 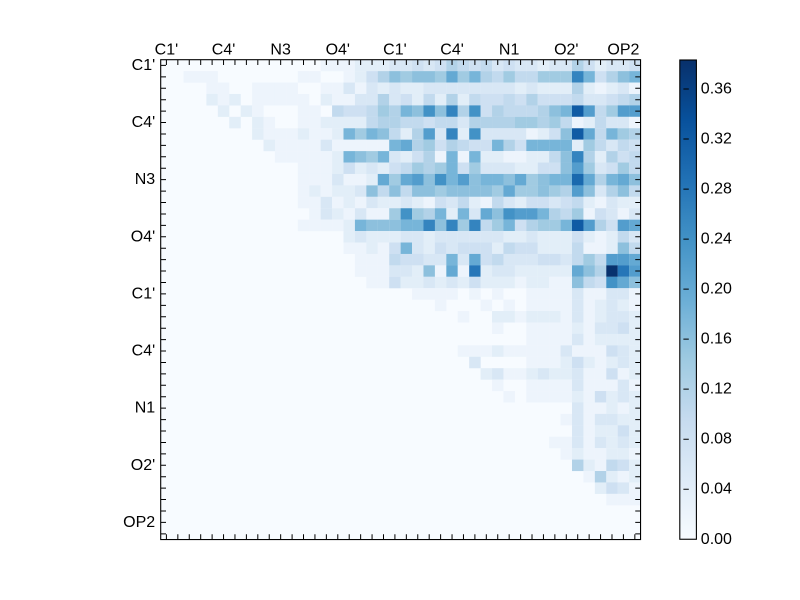 I want to click on svg-text: 0.28, so click(x=716, y=189).